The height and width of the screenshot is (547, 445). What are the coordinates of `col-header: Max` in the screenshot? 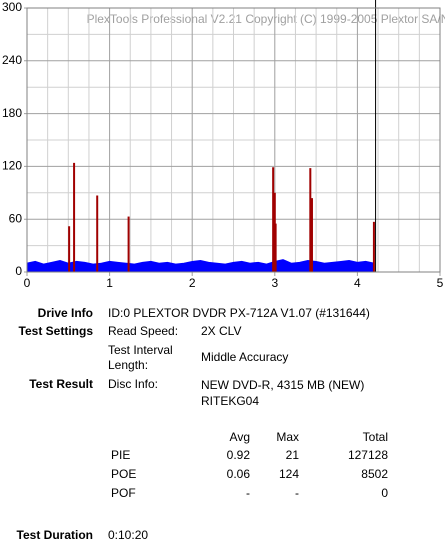 It's located at (287, 437).